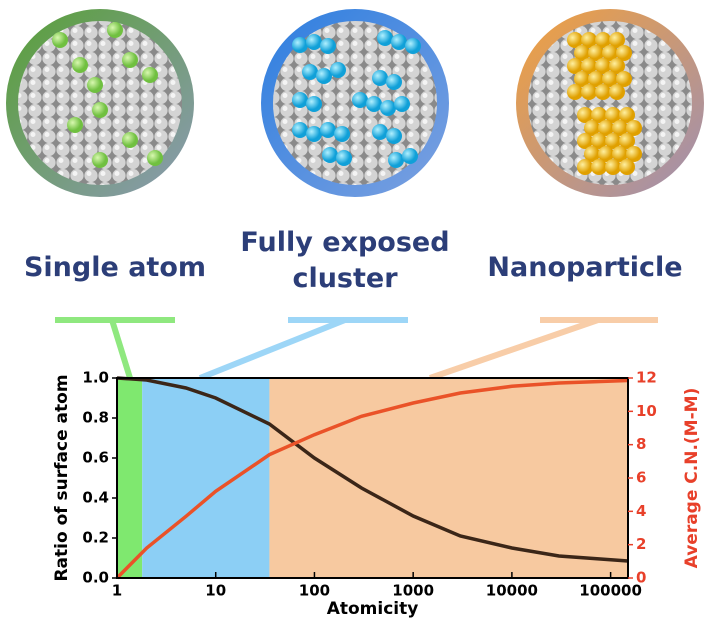 The width and height of the screenshot is (709, 625). What do you see at coordinates (345, 260) in the screenshot?
I see `region-label: Fully exposed cluster` at bounding box center [345, 260].